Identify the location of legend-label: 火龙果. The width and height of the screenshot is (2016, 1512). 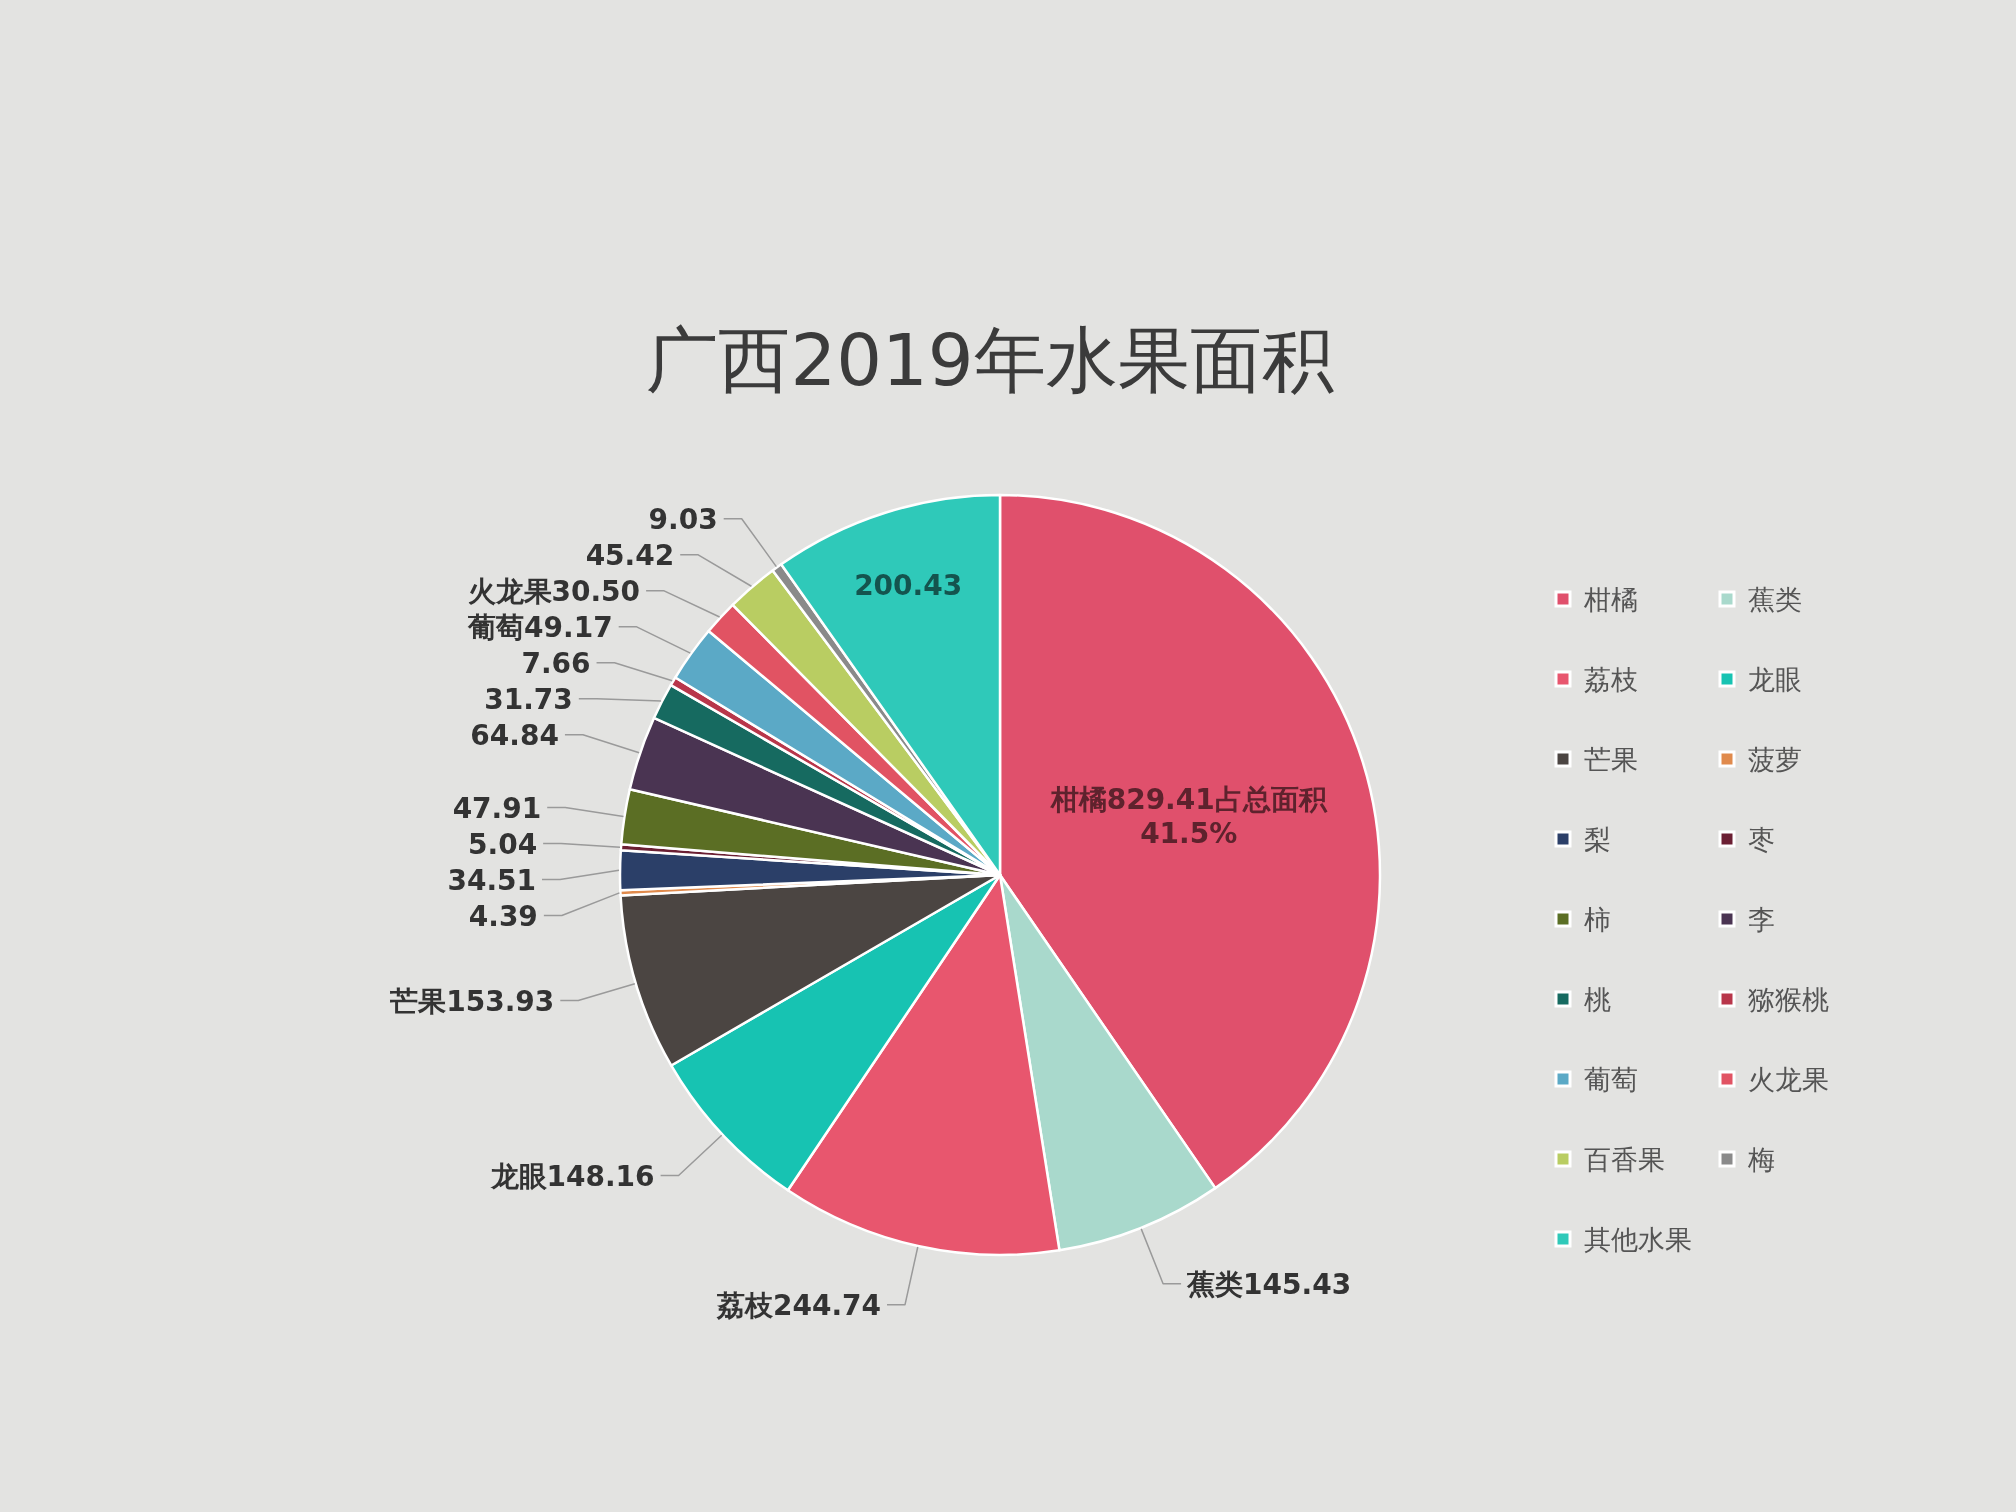
(1788, 1079).